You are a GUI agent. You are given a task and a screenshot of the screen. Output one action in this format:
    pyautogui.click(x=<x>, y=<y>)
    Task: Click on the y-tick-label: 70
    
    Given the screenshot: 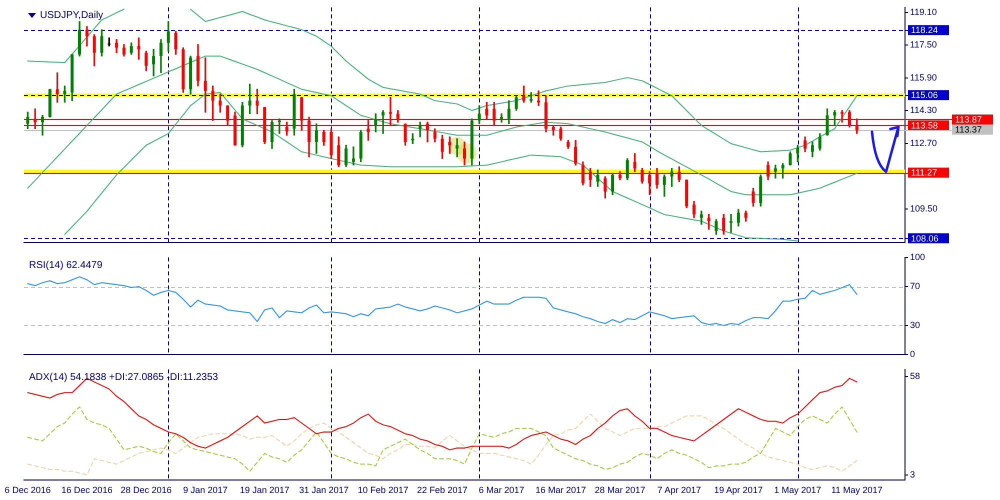 What is the action you would take?
    pyautogui.click(x=915, y=286)
    